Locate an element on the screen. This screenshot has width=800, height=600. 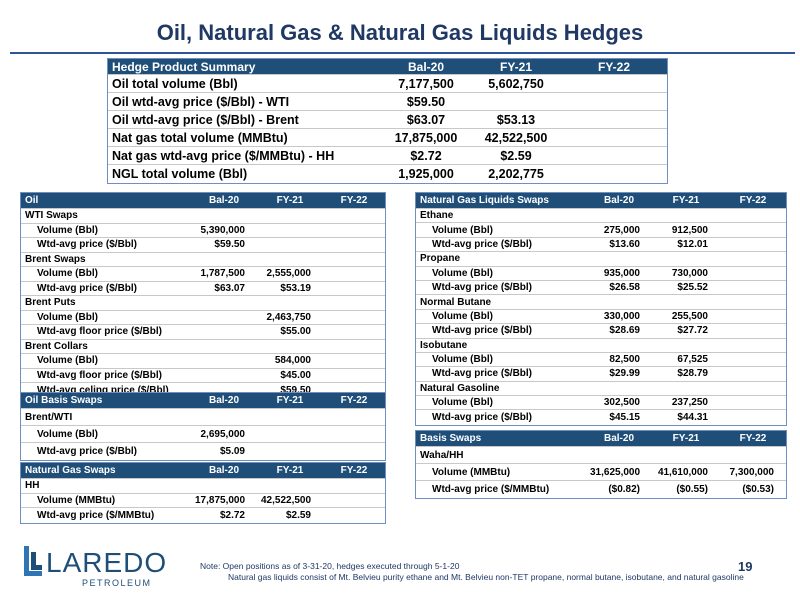
group-row: Ethane is located at coordinates (601, 216).